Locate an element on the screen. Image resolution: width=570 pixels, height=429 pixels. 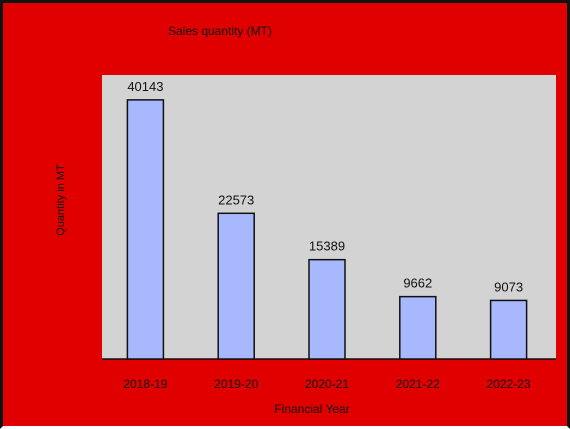
x-tick-labels-group: 2018-19 2019-20 2020-21 2021-22 2022-23 is located at coordinates (327, 384).